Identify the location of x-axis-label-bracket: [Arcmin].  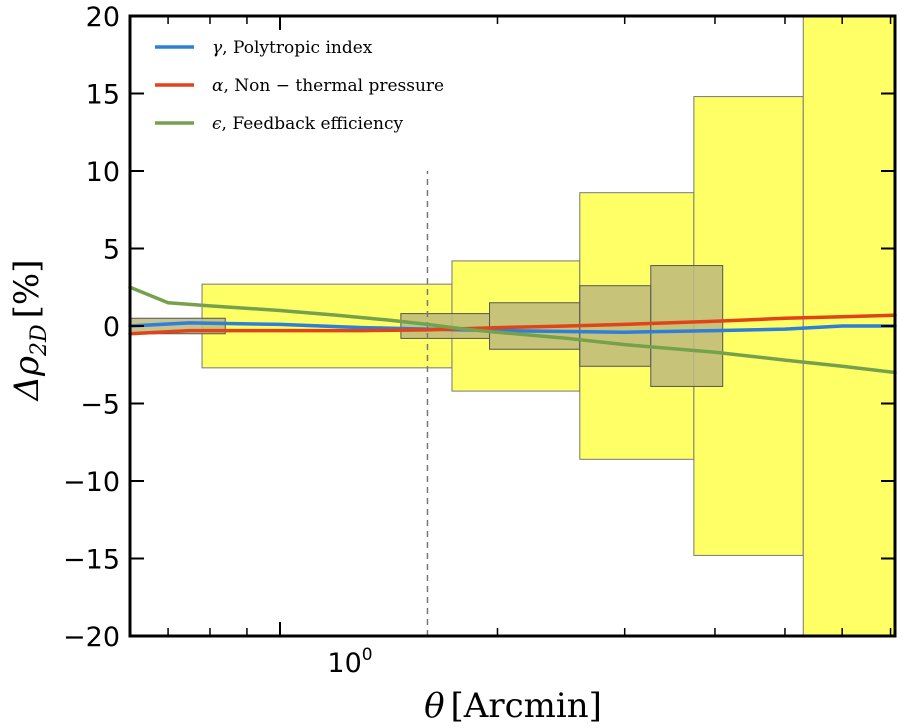
(526, 706).